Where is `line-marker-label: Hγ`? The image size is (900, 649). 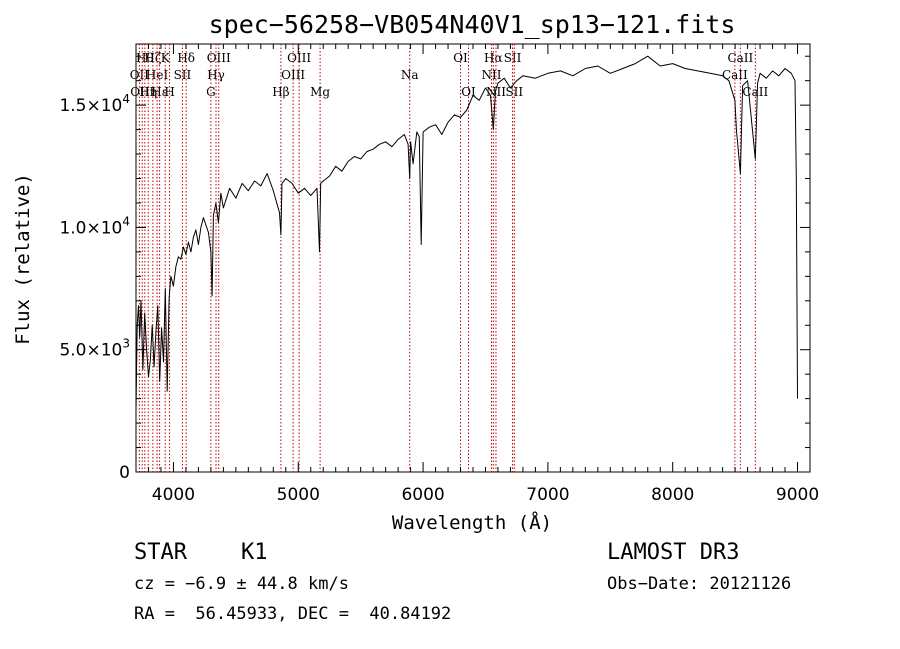
line-marker-label: Hγ is located at coordinates (216, 75).